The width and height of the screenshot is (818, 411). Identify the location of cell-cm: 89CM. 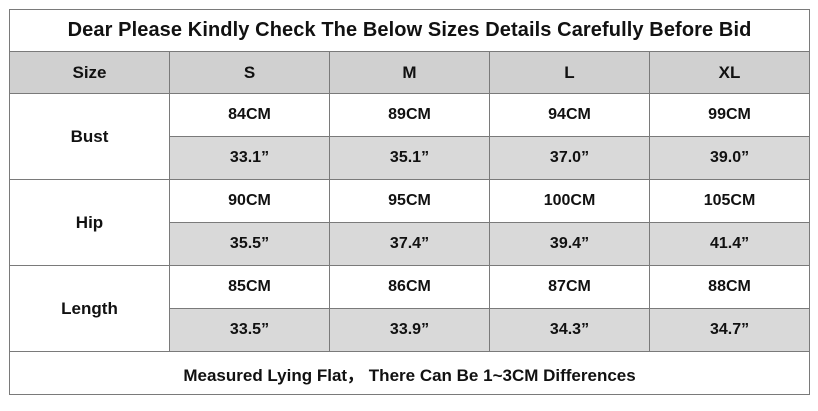
(409, 115).